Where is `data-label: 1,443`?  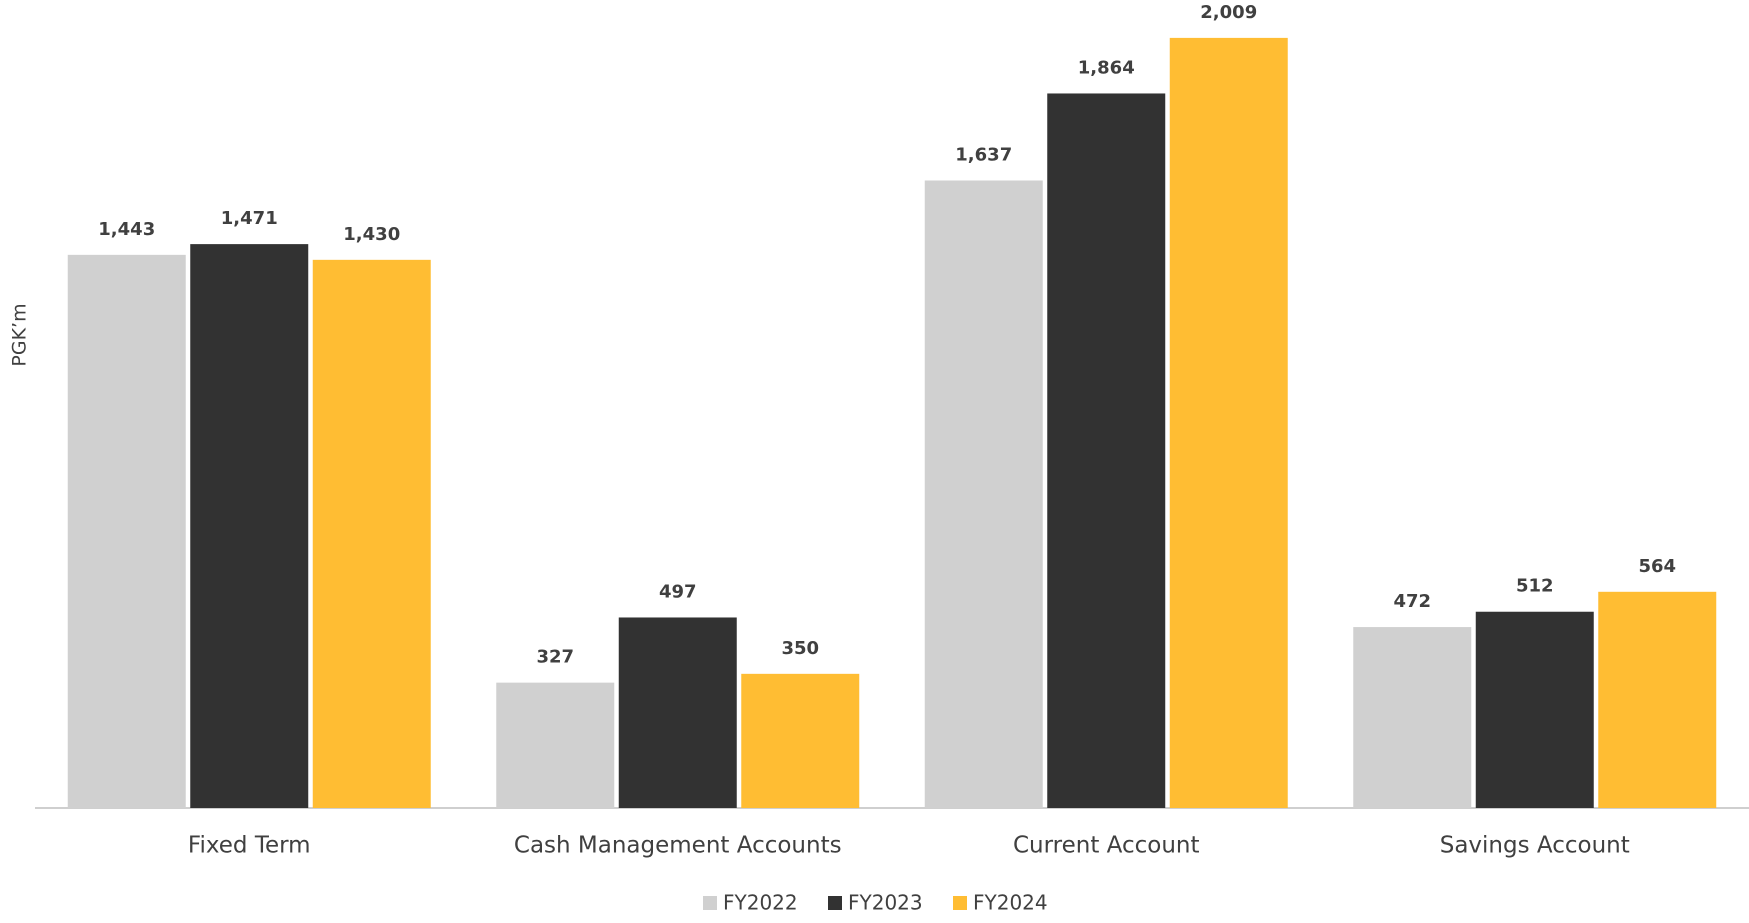 data-label: 1,443 is located at coordinates (126, 229).